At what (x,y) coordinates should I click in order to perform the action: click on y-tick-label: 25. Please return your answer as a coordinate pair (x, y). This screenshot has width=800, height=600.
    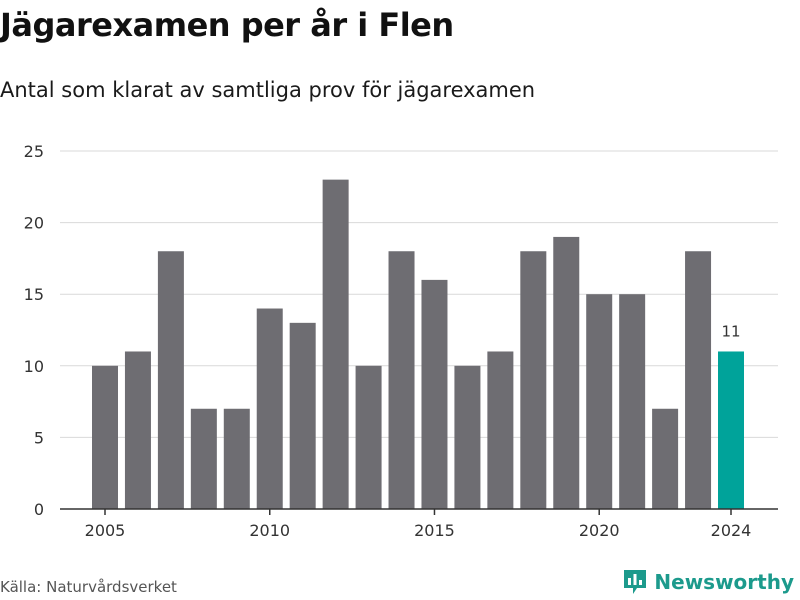
    Looking at the image, I should click on (34, 151).